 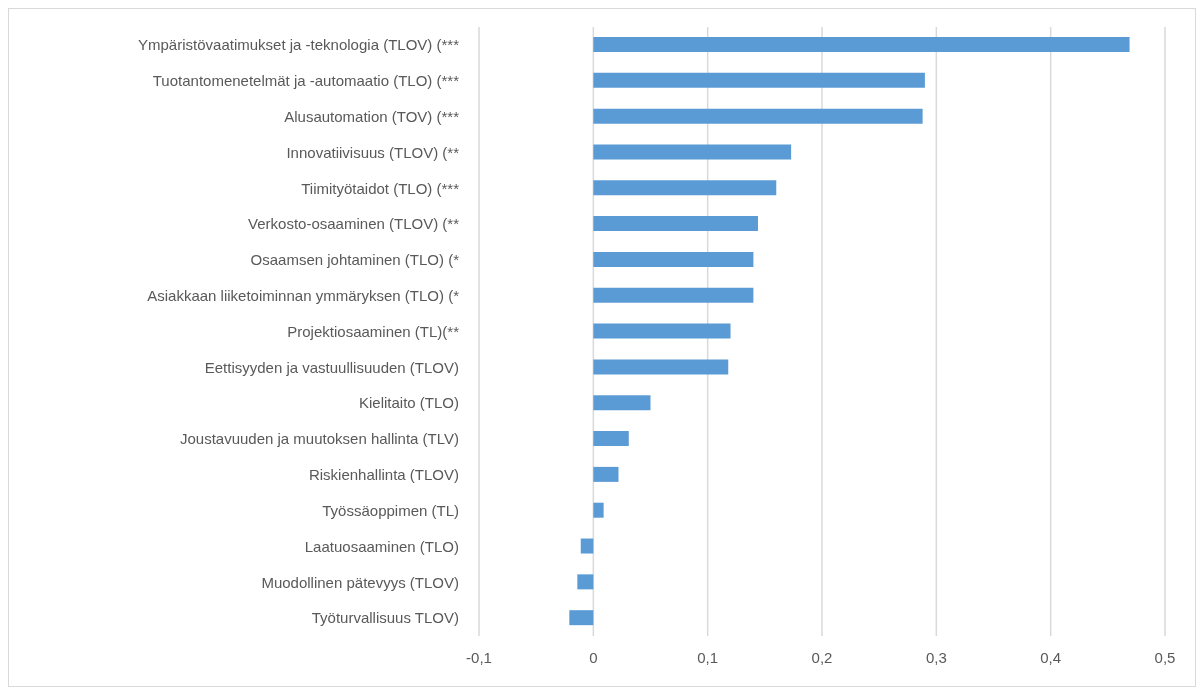 What do you see at coordinates (390, 510) in the screenshot?
I see `y-tick-label: Työssäoppimen (TL)` at bounding box center [390, 510].